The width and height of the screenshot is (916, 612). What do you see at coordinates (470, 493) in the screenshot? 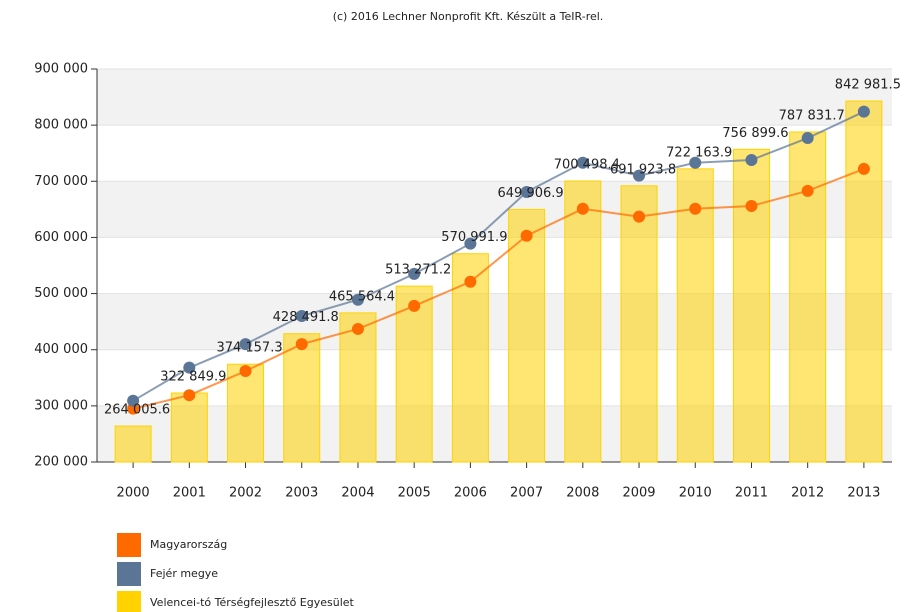
I see `x-tick-label: 2006` at bounding box center [470, 493].